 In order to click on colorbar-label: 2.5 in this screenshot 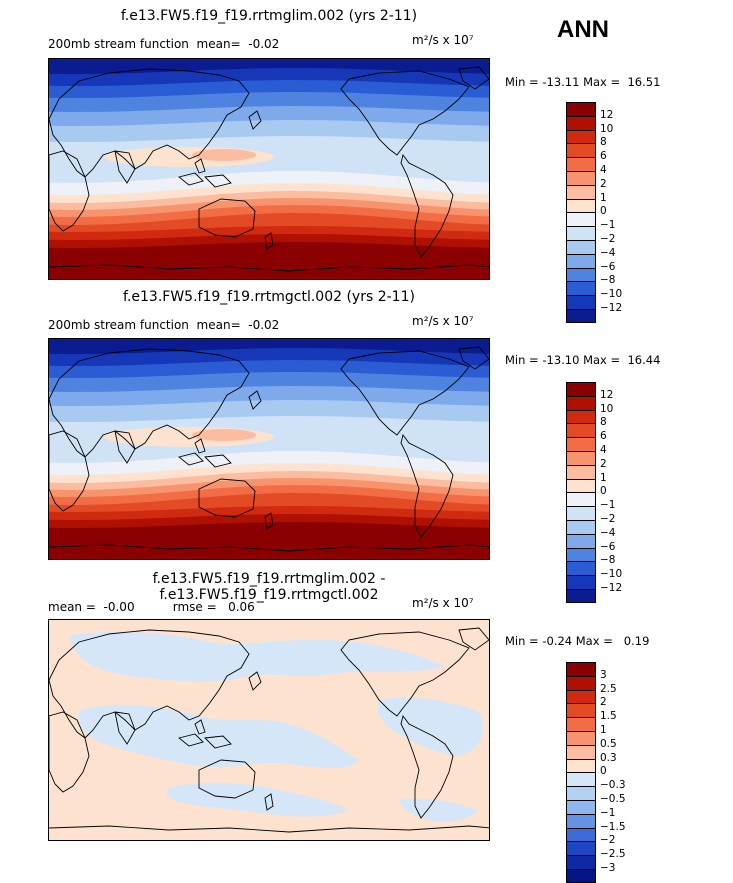, I will do `click(608, 688)`.